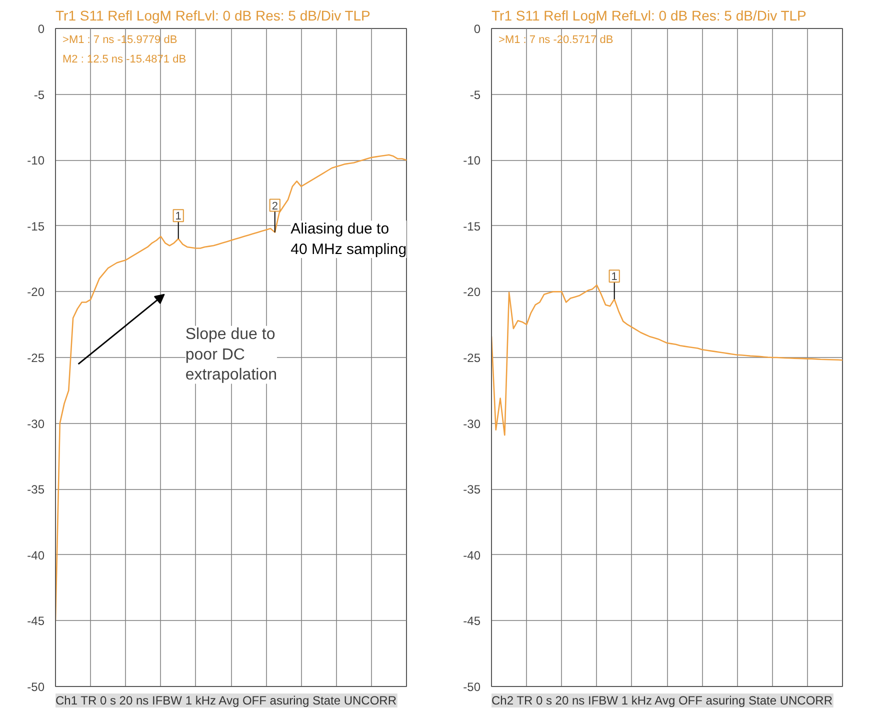 The width and height of the screenshot is (880, 725). What do you see at coordinates (275, 206) in the screenshot?
I see `annotation: 2` at bounding box center [275, 206].